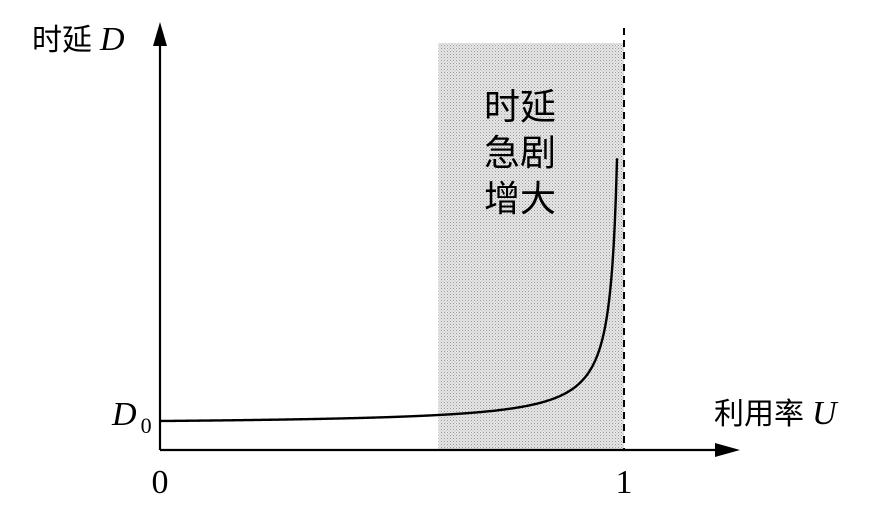 The height and width of the screenshot is (513, 885). Describe the element at coordinates (624, 482) in the screenshot. I see `x-tick-label-1: 1` at that location.